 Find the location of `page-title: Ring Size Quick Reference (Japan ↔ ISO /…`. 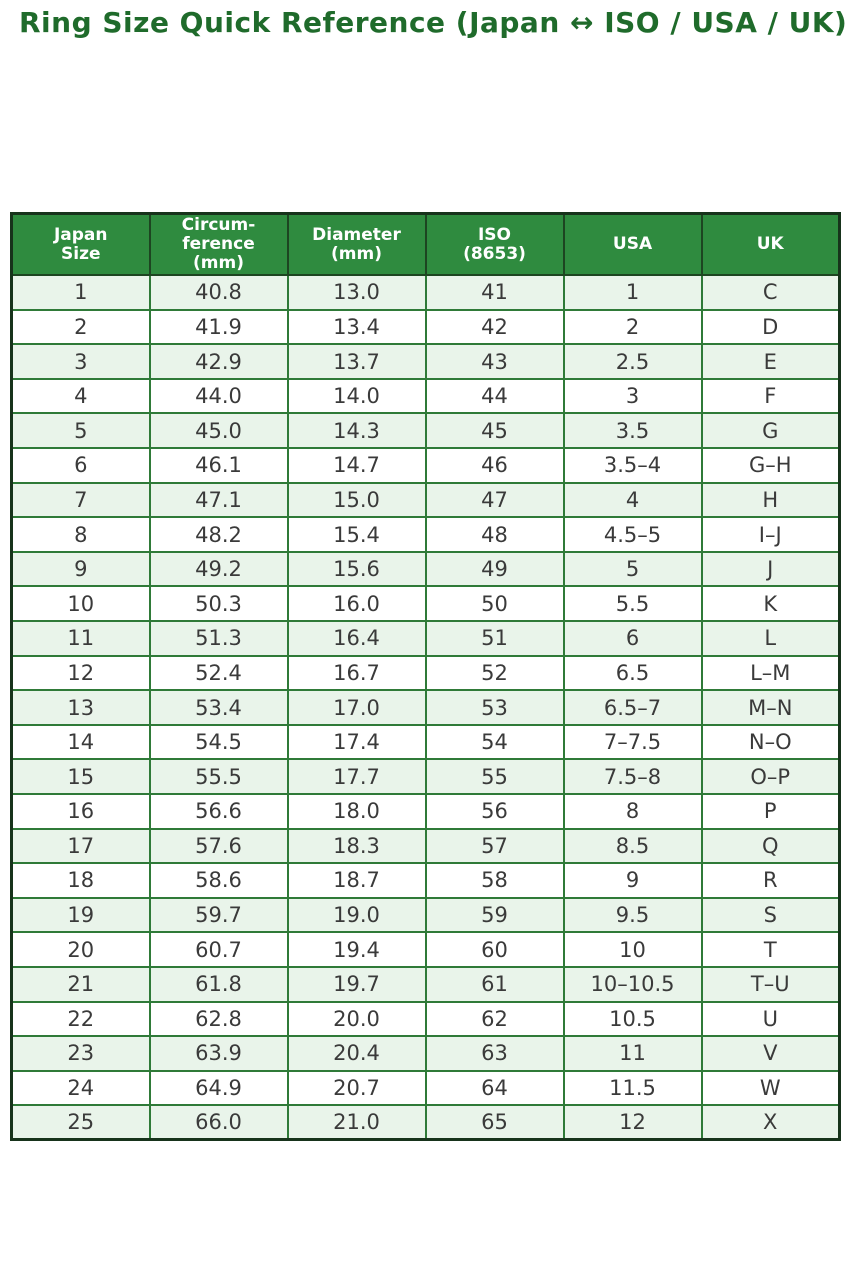

page-title: Ring Size Quick Reference (Japan ↔ ISO /… is located at coordinates (433, 22).